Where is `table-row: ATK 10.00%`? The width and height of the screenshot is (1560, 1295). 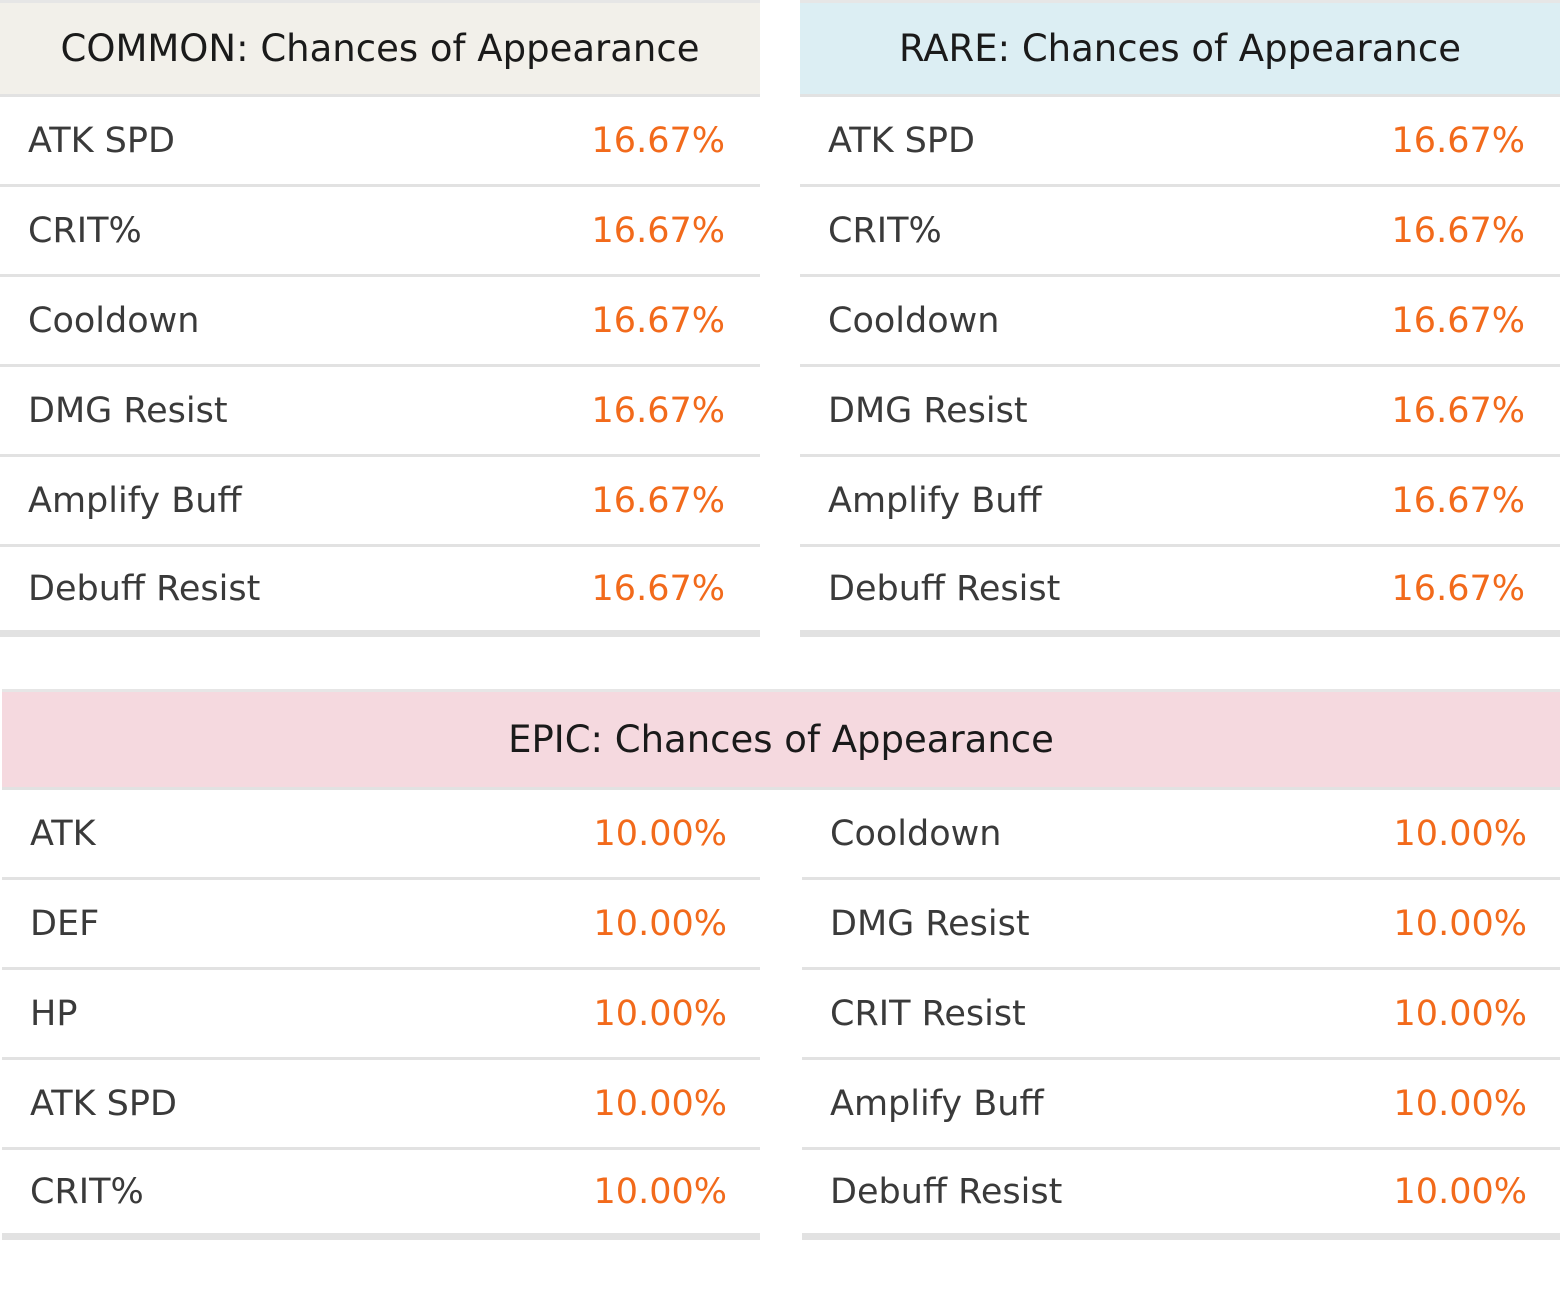 table-row: ATK 10.00% is located at coordinates (381, 835).